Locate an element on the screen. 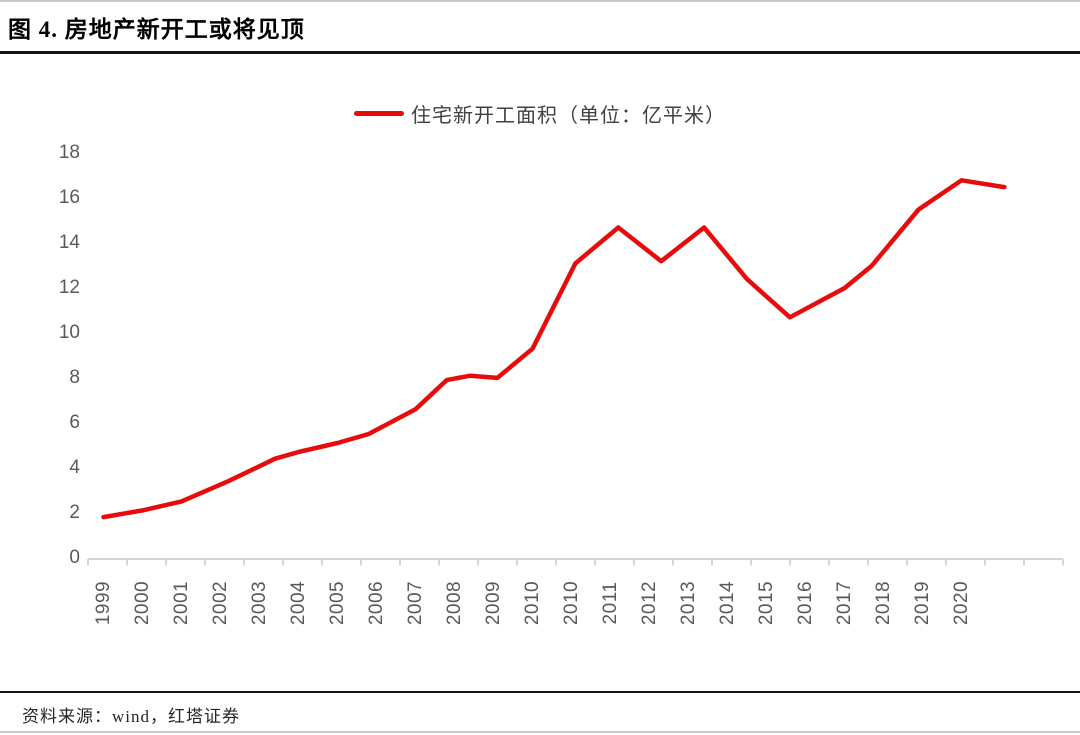  y-axis-label: 8 is located at coordinates (74, 377).